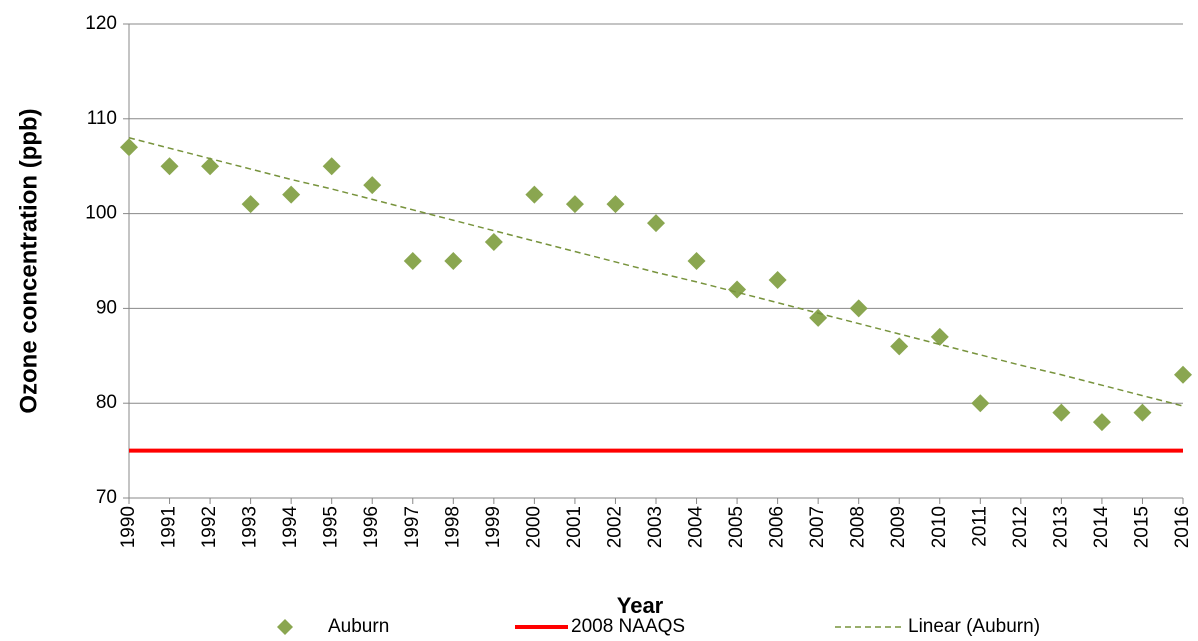  Describe the element at coordinates (493, 527) in the screenshot. I see `x-tick-label: 1999` at that location.